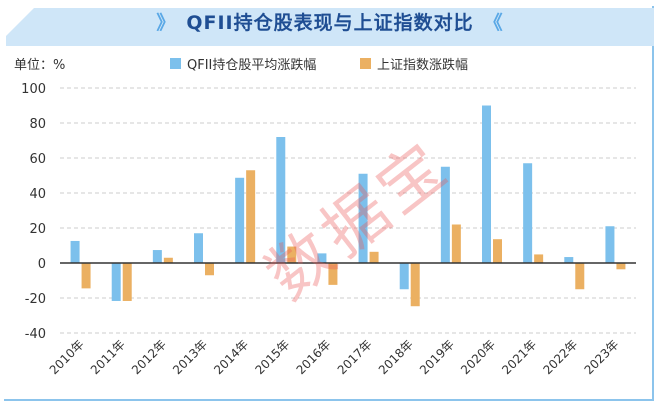 This screenshot has width=660, height=403. Describe the element at coordinates (190, 357) in the screenshot. I see `x-tick-label: 2013年` at that location.